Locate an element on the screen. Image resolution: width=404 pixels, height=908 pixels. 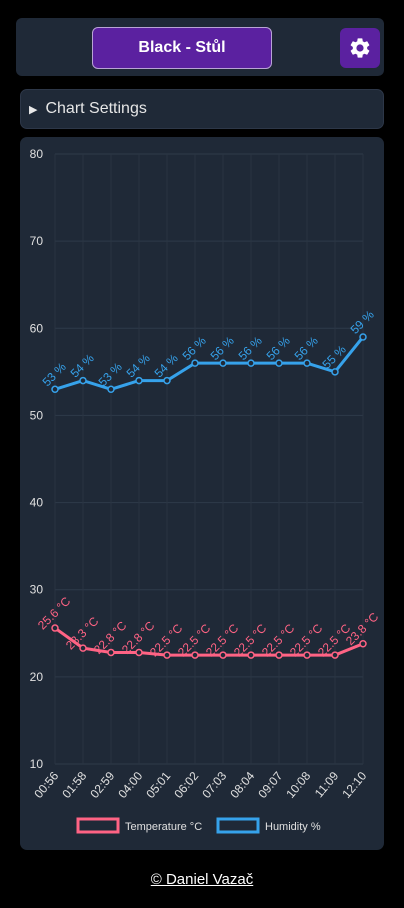
x-tick-label: 07:03 is located at coordinates (214, 785).